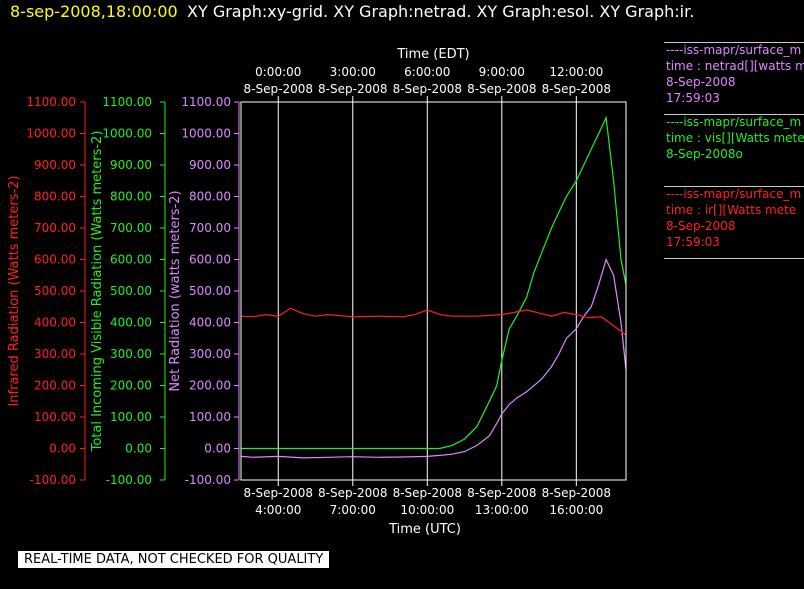  What do you see at coordinates (731, 210) in the screenshot?
I see `legend-variable: time : ir[][Watts mete` at bounding box center [731, 210].